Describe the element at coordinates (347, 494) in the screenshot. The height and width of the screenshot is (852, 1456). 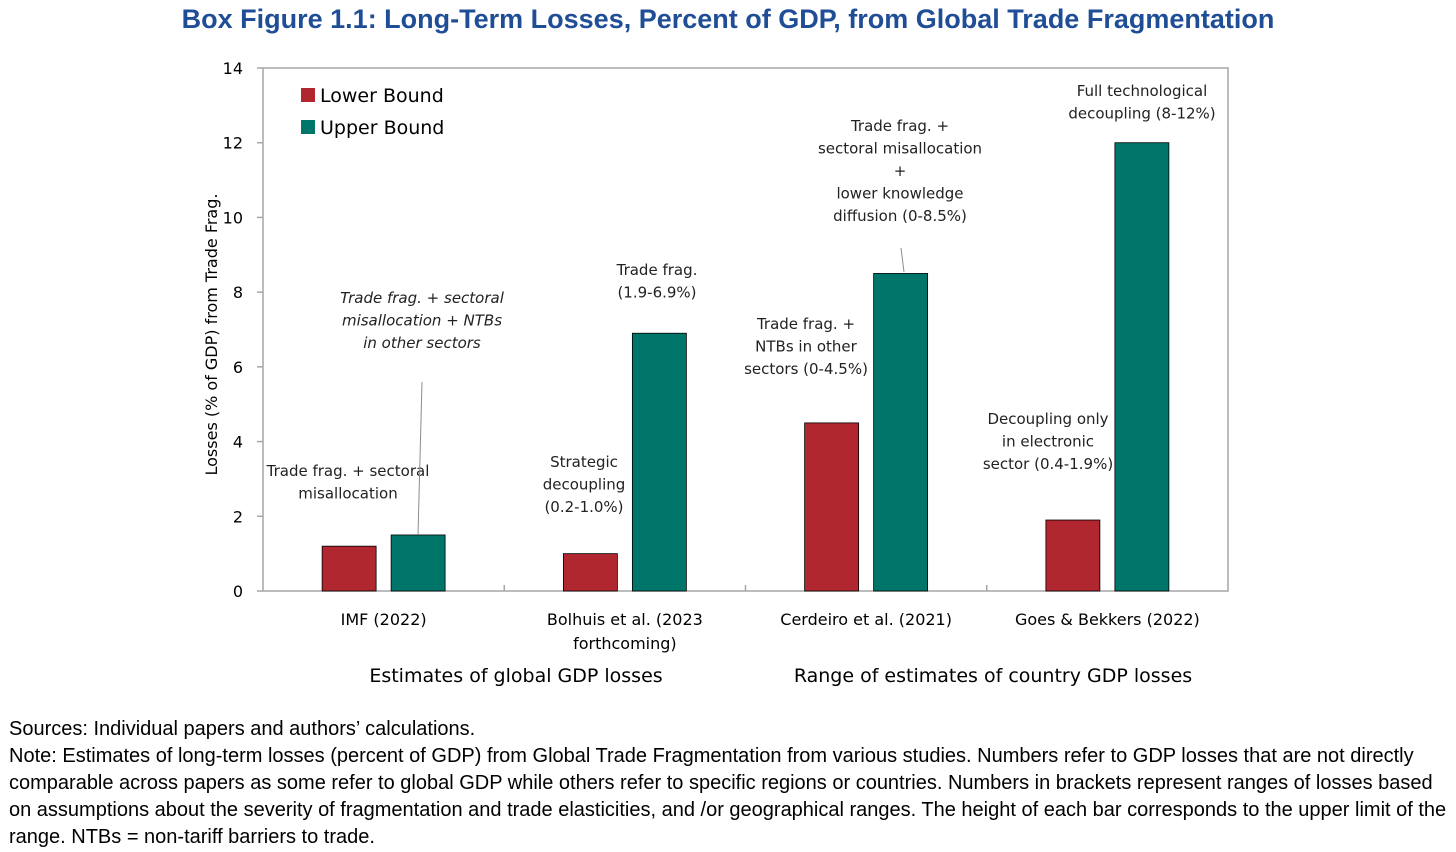
I see `annotation-line: misallocation` at that location.